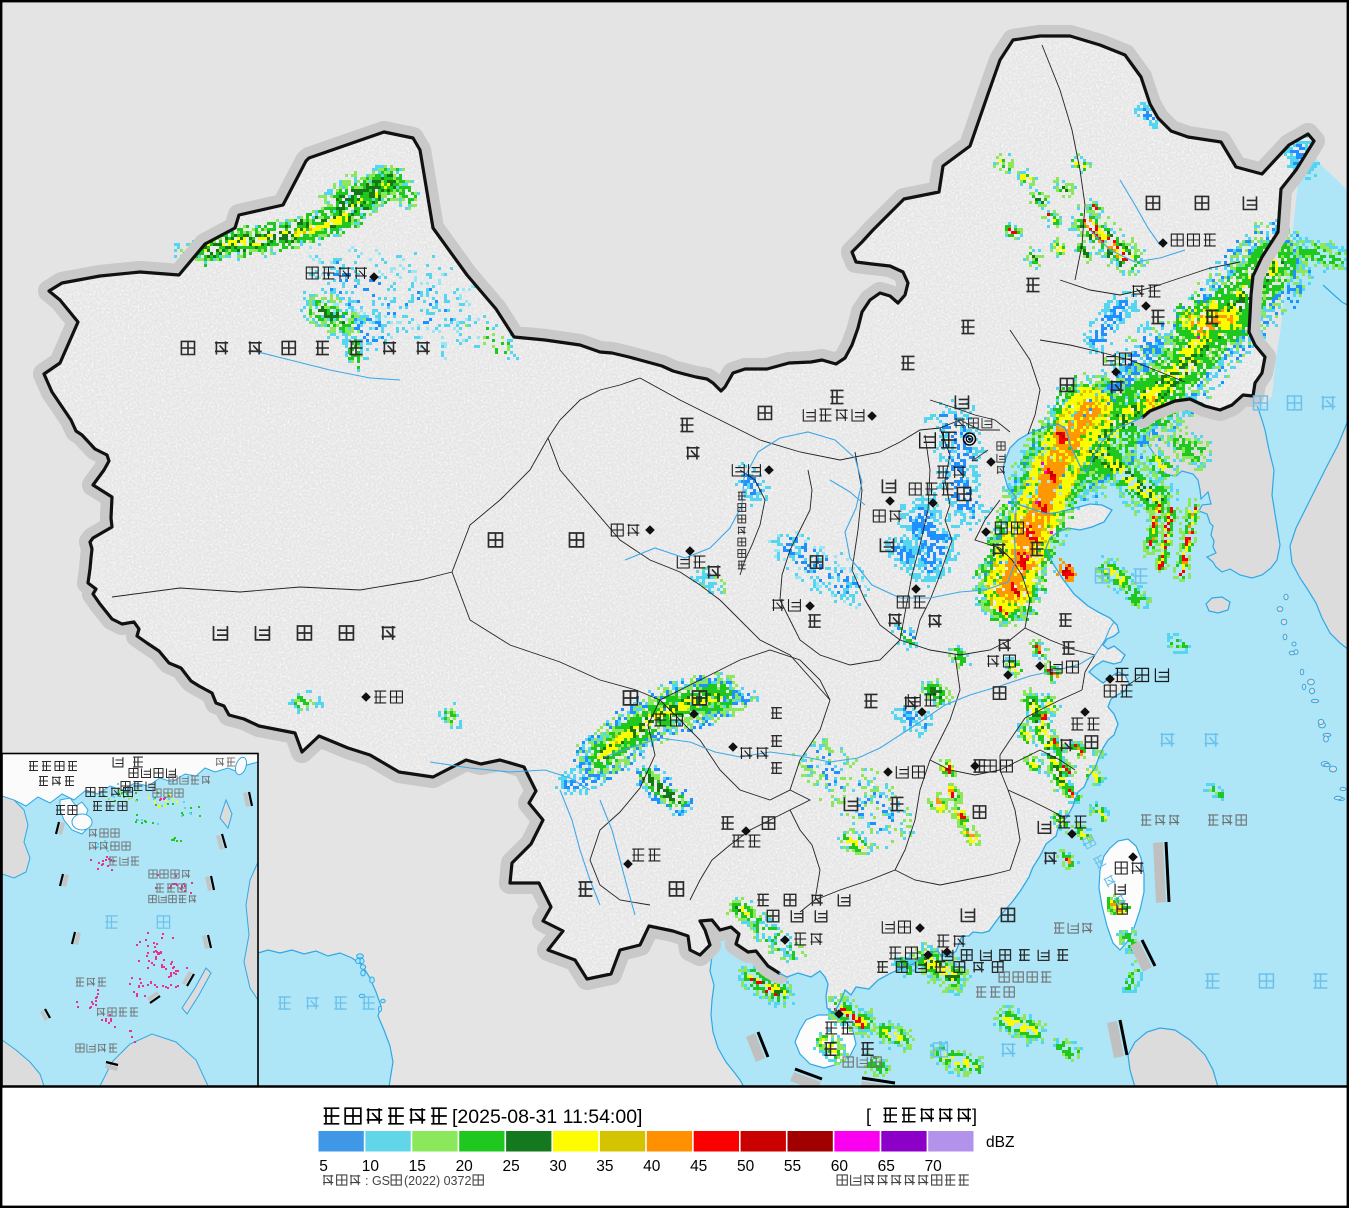  What do you see at coordinates (840, 1166) in the screenshot?
I see `svg-text: 60` at bounding box center [840, 1166].